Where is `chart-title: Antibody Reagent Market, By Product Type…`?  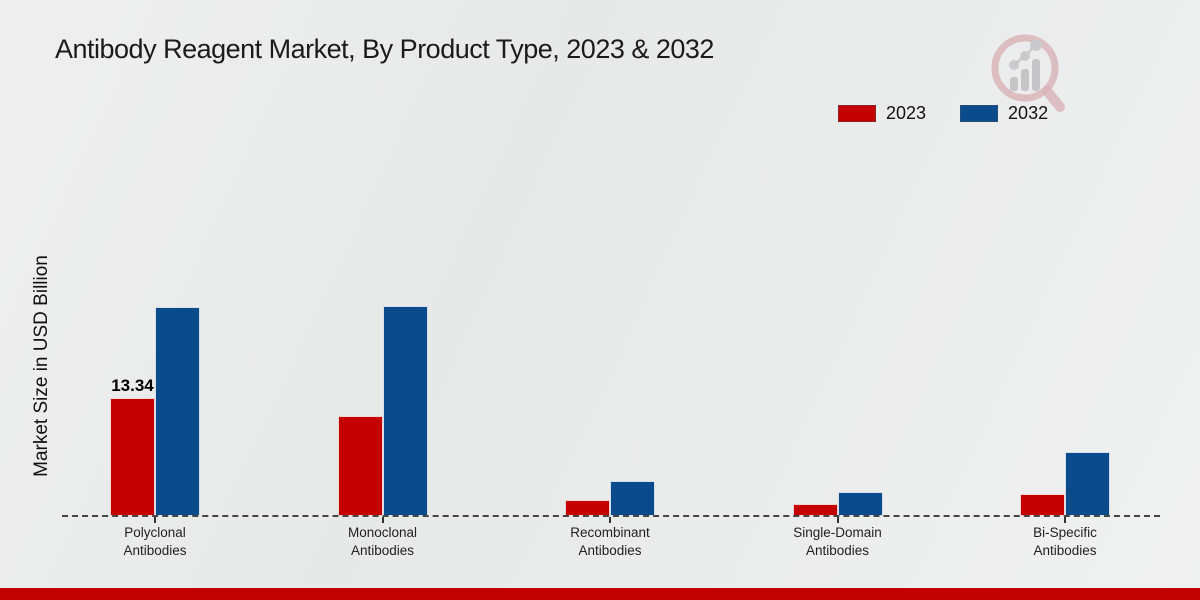 chart-title: Antibody Reagent Market, By Product Type… is located at coordinates (384, 49).